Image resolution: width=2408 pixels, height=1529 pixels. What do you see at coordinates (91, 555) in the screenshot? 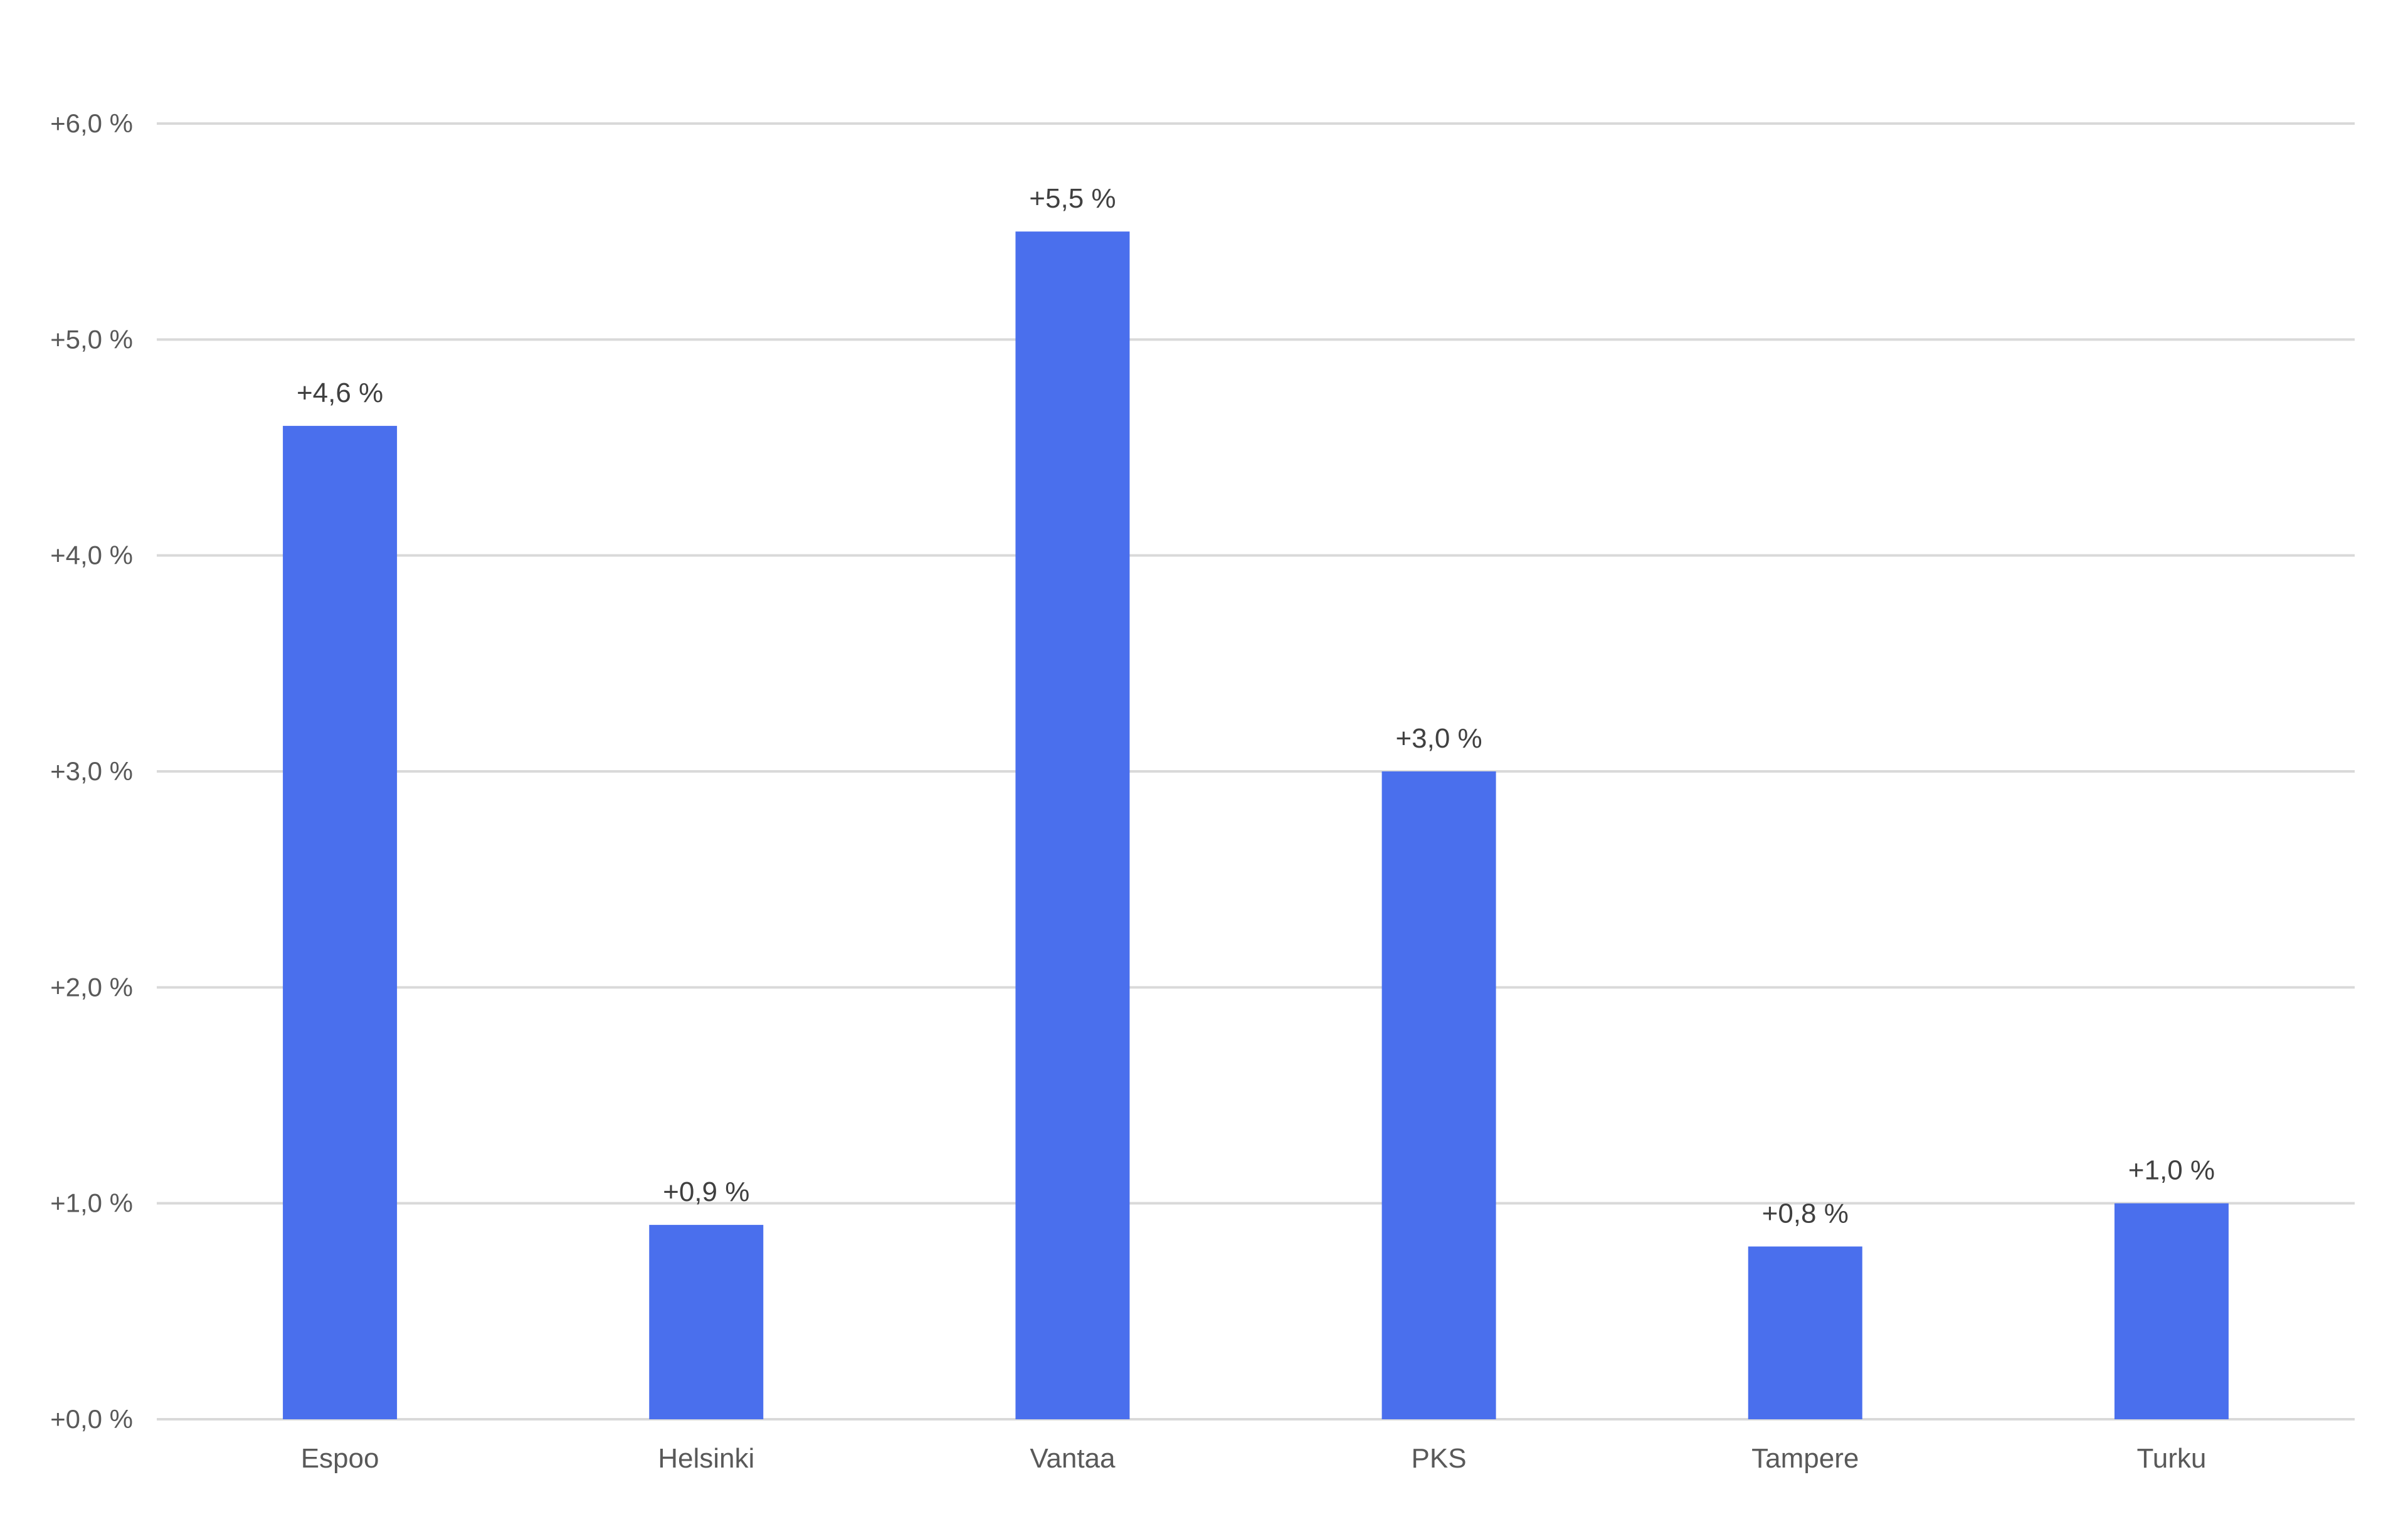
I see `y-tick-label: +4,0 %` at bounding box center [91, 555].